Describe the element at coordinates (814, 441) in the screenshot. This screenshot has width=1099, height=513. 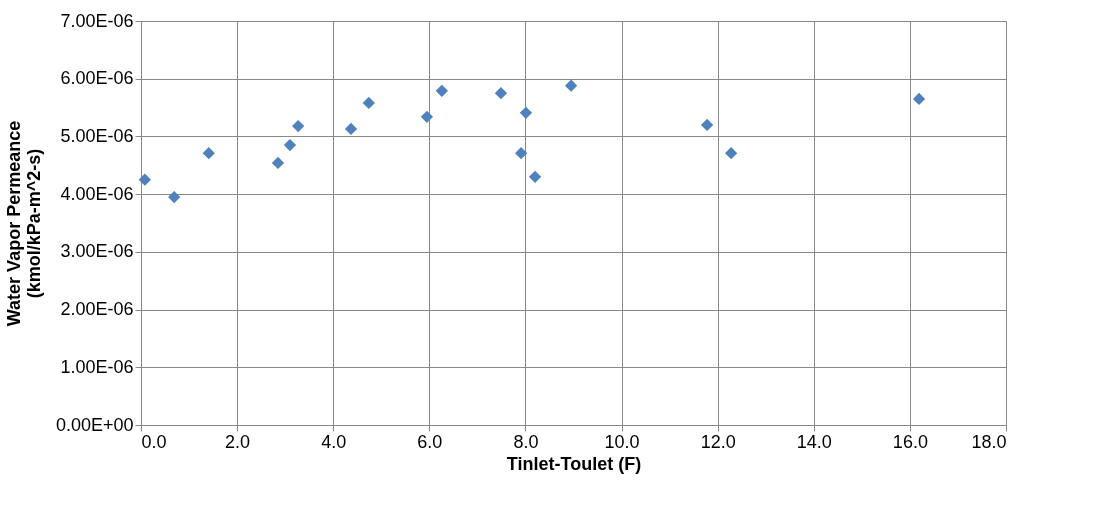
I see `x-tick-label: 14.0` at that location.